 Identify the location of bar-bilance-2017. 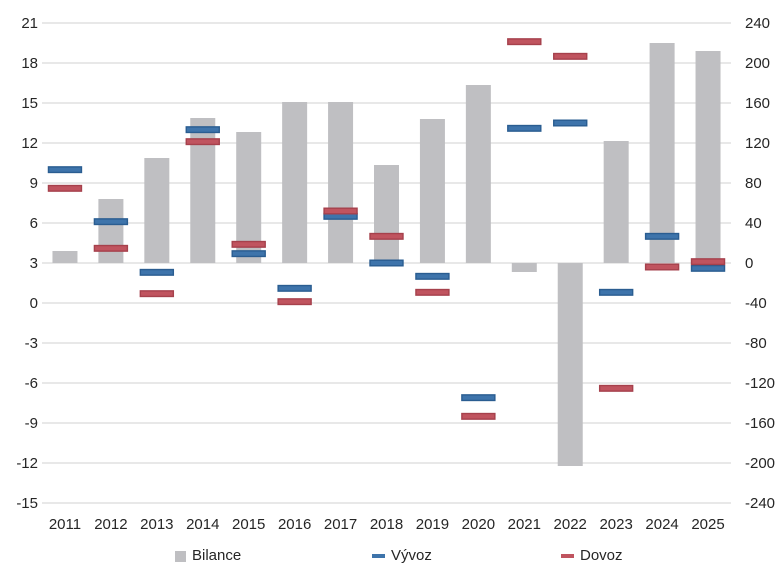
(341, 182).